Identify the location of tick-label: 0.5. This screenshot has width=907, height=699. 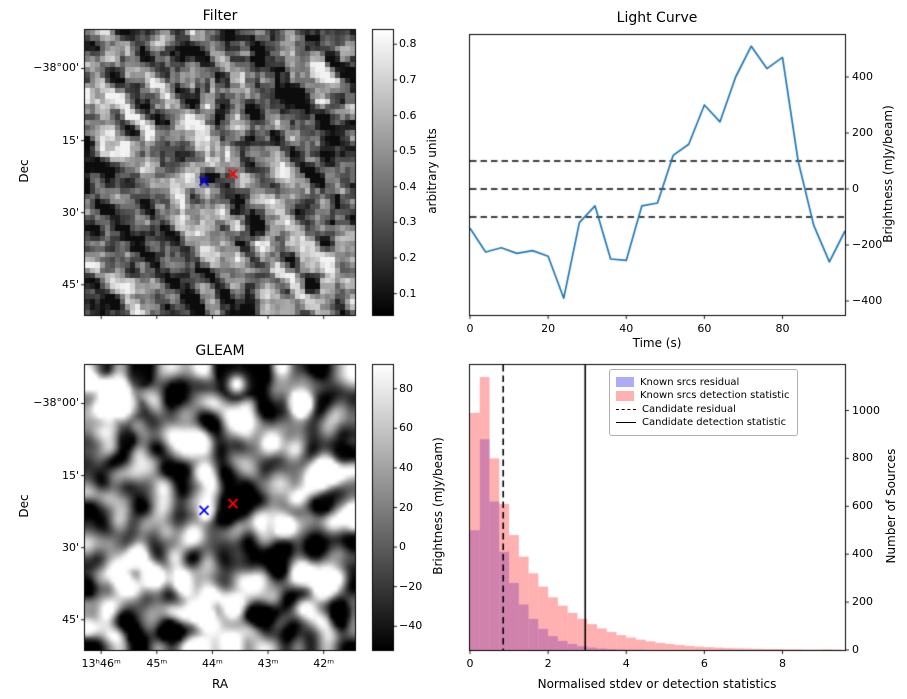
(408, 151).